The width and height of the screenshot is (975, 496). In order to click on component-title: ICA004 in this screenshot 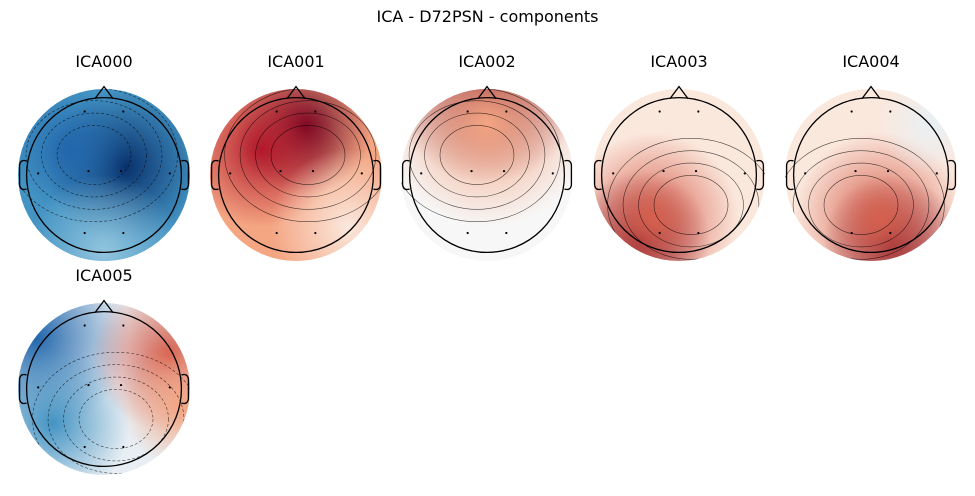, I will do `click(871, 61)`.